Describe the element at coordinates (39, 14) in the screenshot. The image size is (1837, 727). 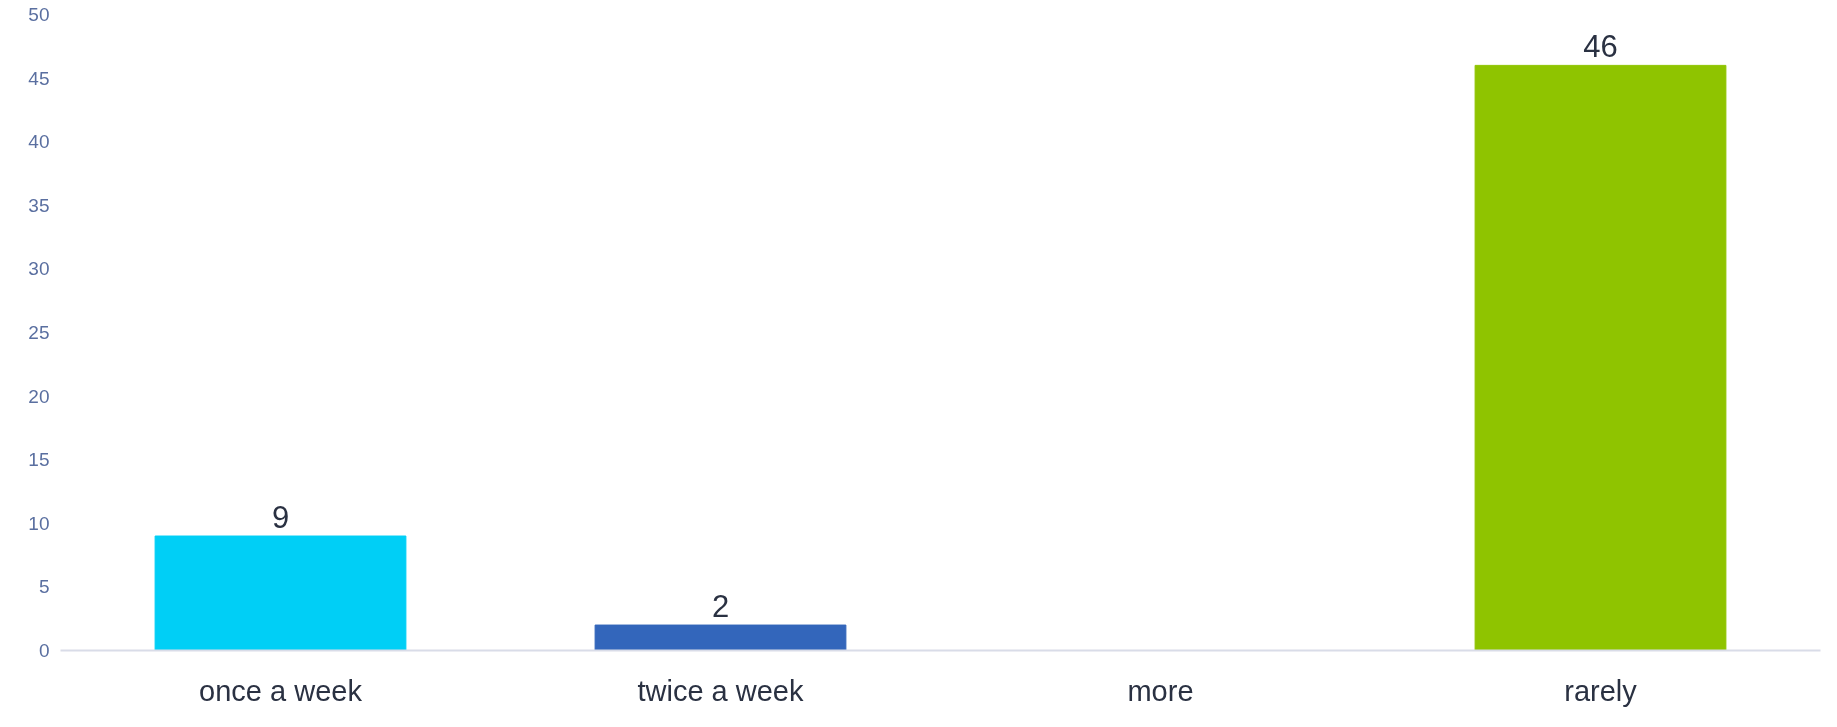
I see `y-tick-label: 50` at that location.